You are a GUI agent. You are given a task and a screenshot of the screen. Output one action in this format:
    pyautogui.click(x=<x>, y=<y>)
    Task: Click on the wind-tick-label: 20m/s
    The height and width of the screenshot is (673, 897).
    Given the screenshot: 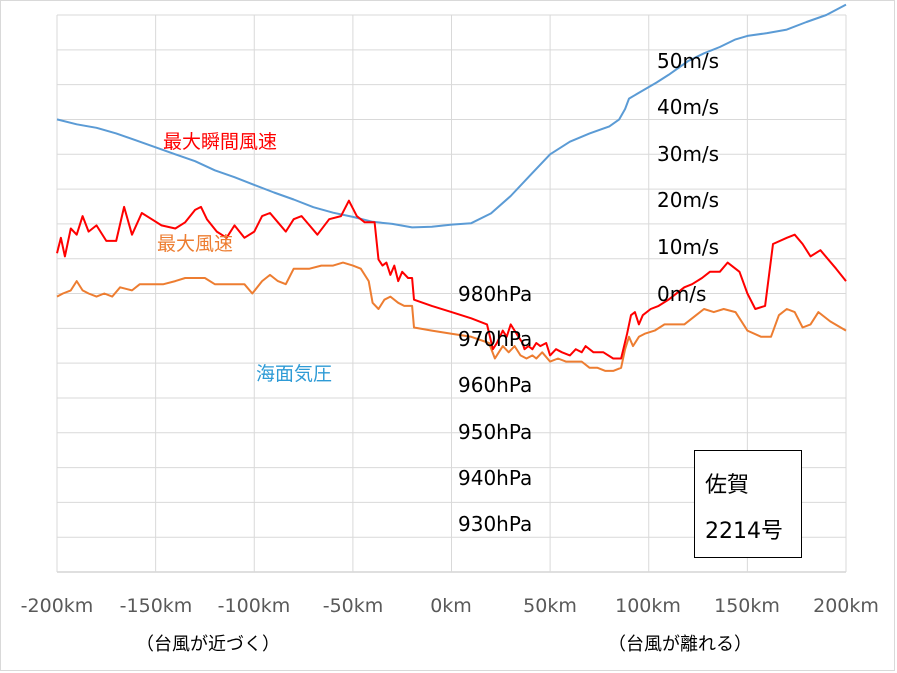 What is the action you would take?
    pyautogui.click(x=688, y=200)
    